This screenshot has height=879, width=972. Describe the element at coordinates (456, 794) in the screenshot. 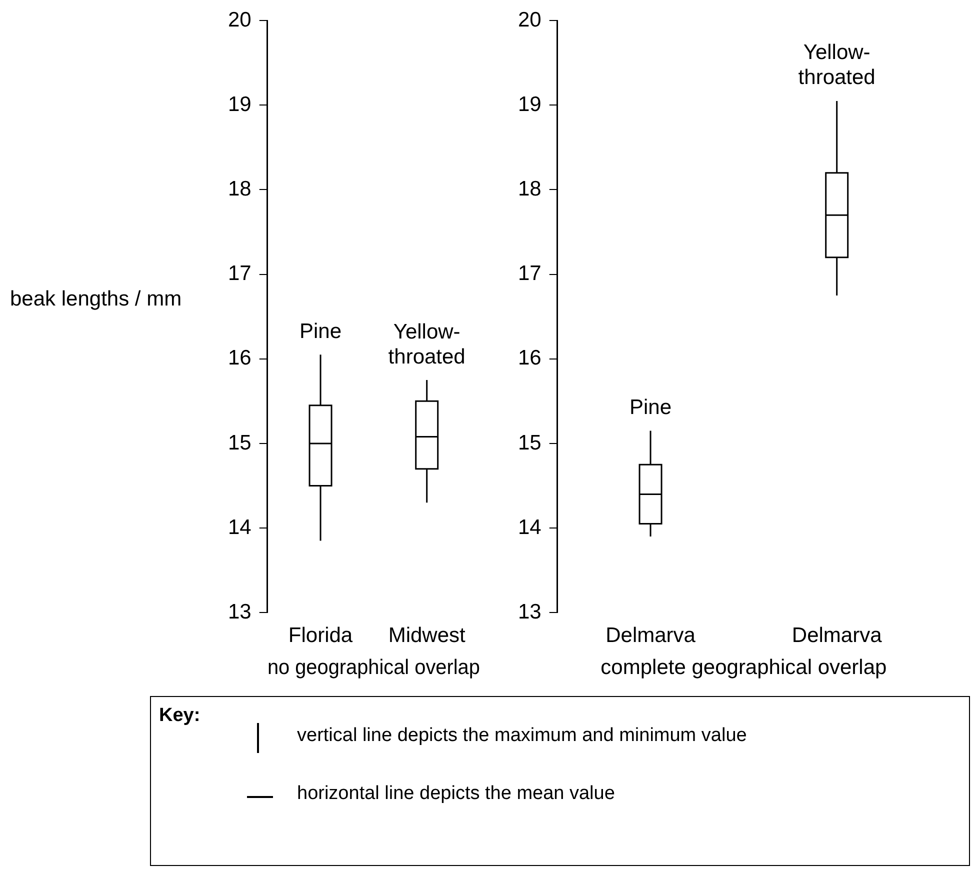

I see `text: horizontal line depicts the mean value` at that location.